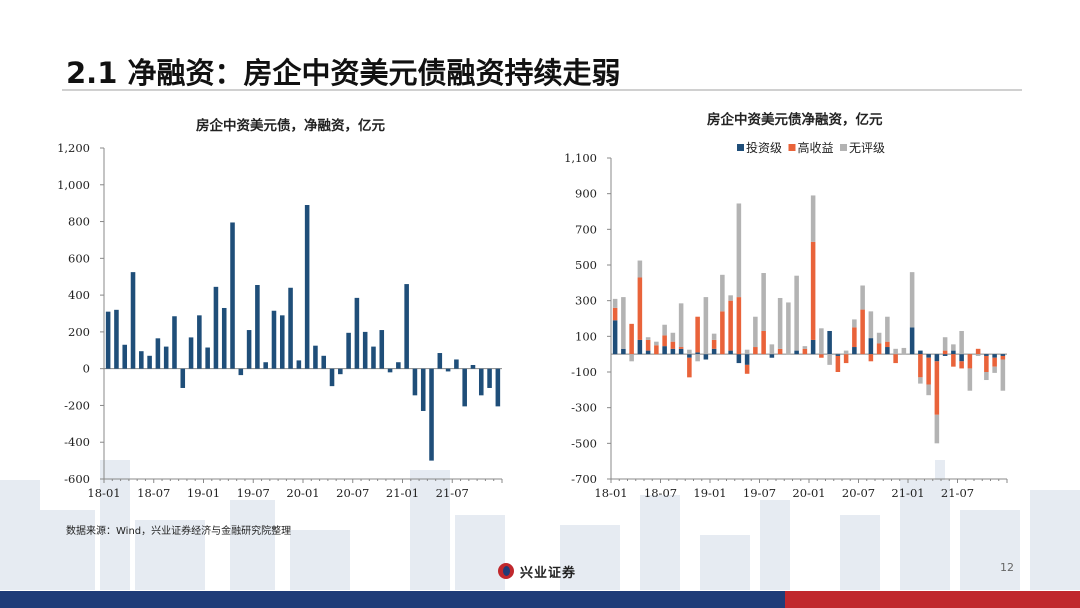 The width and height of the screenshot is (1080, 608). Describe the element at coordinates (580, 158) in the screenshot. I see `right-y-tick-label: 1,100` at that location.